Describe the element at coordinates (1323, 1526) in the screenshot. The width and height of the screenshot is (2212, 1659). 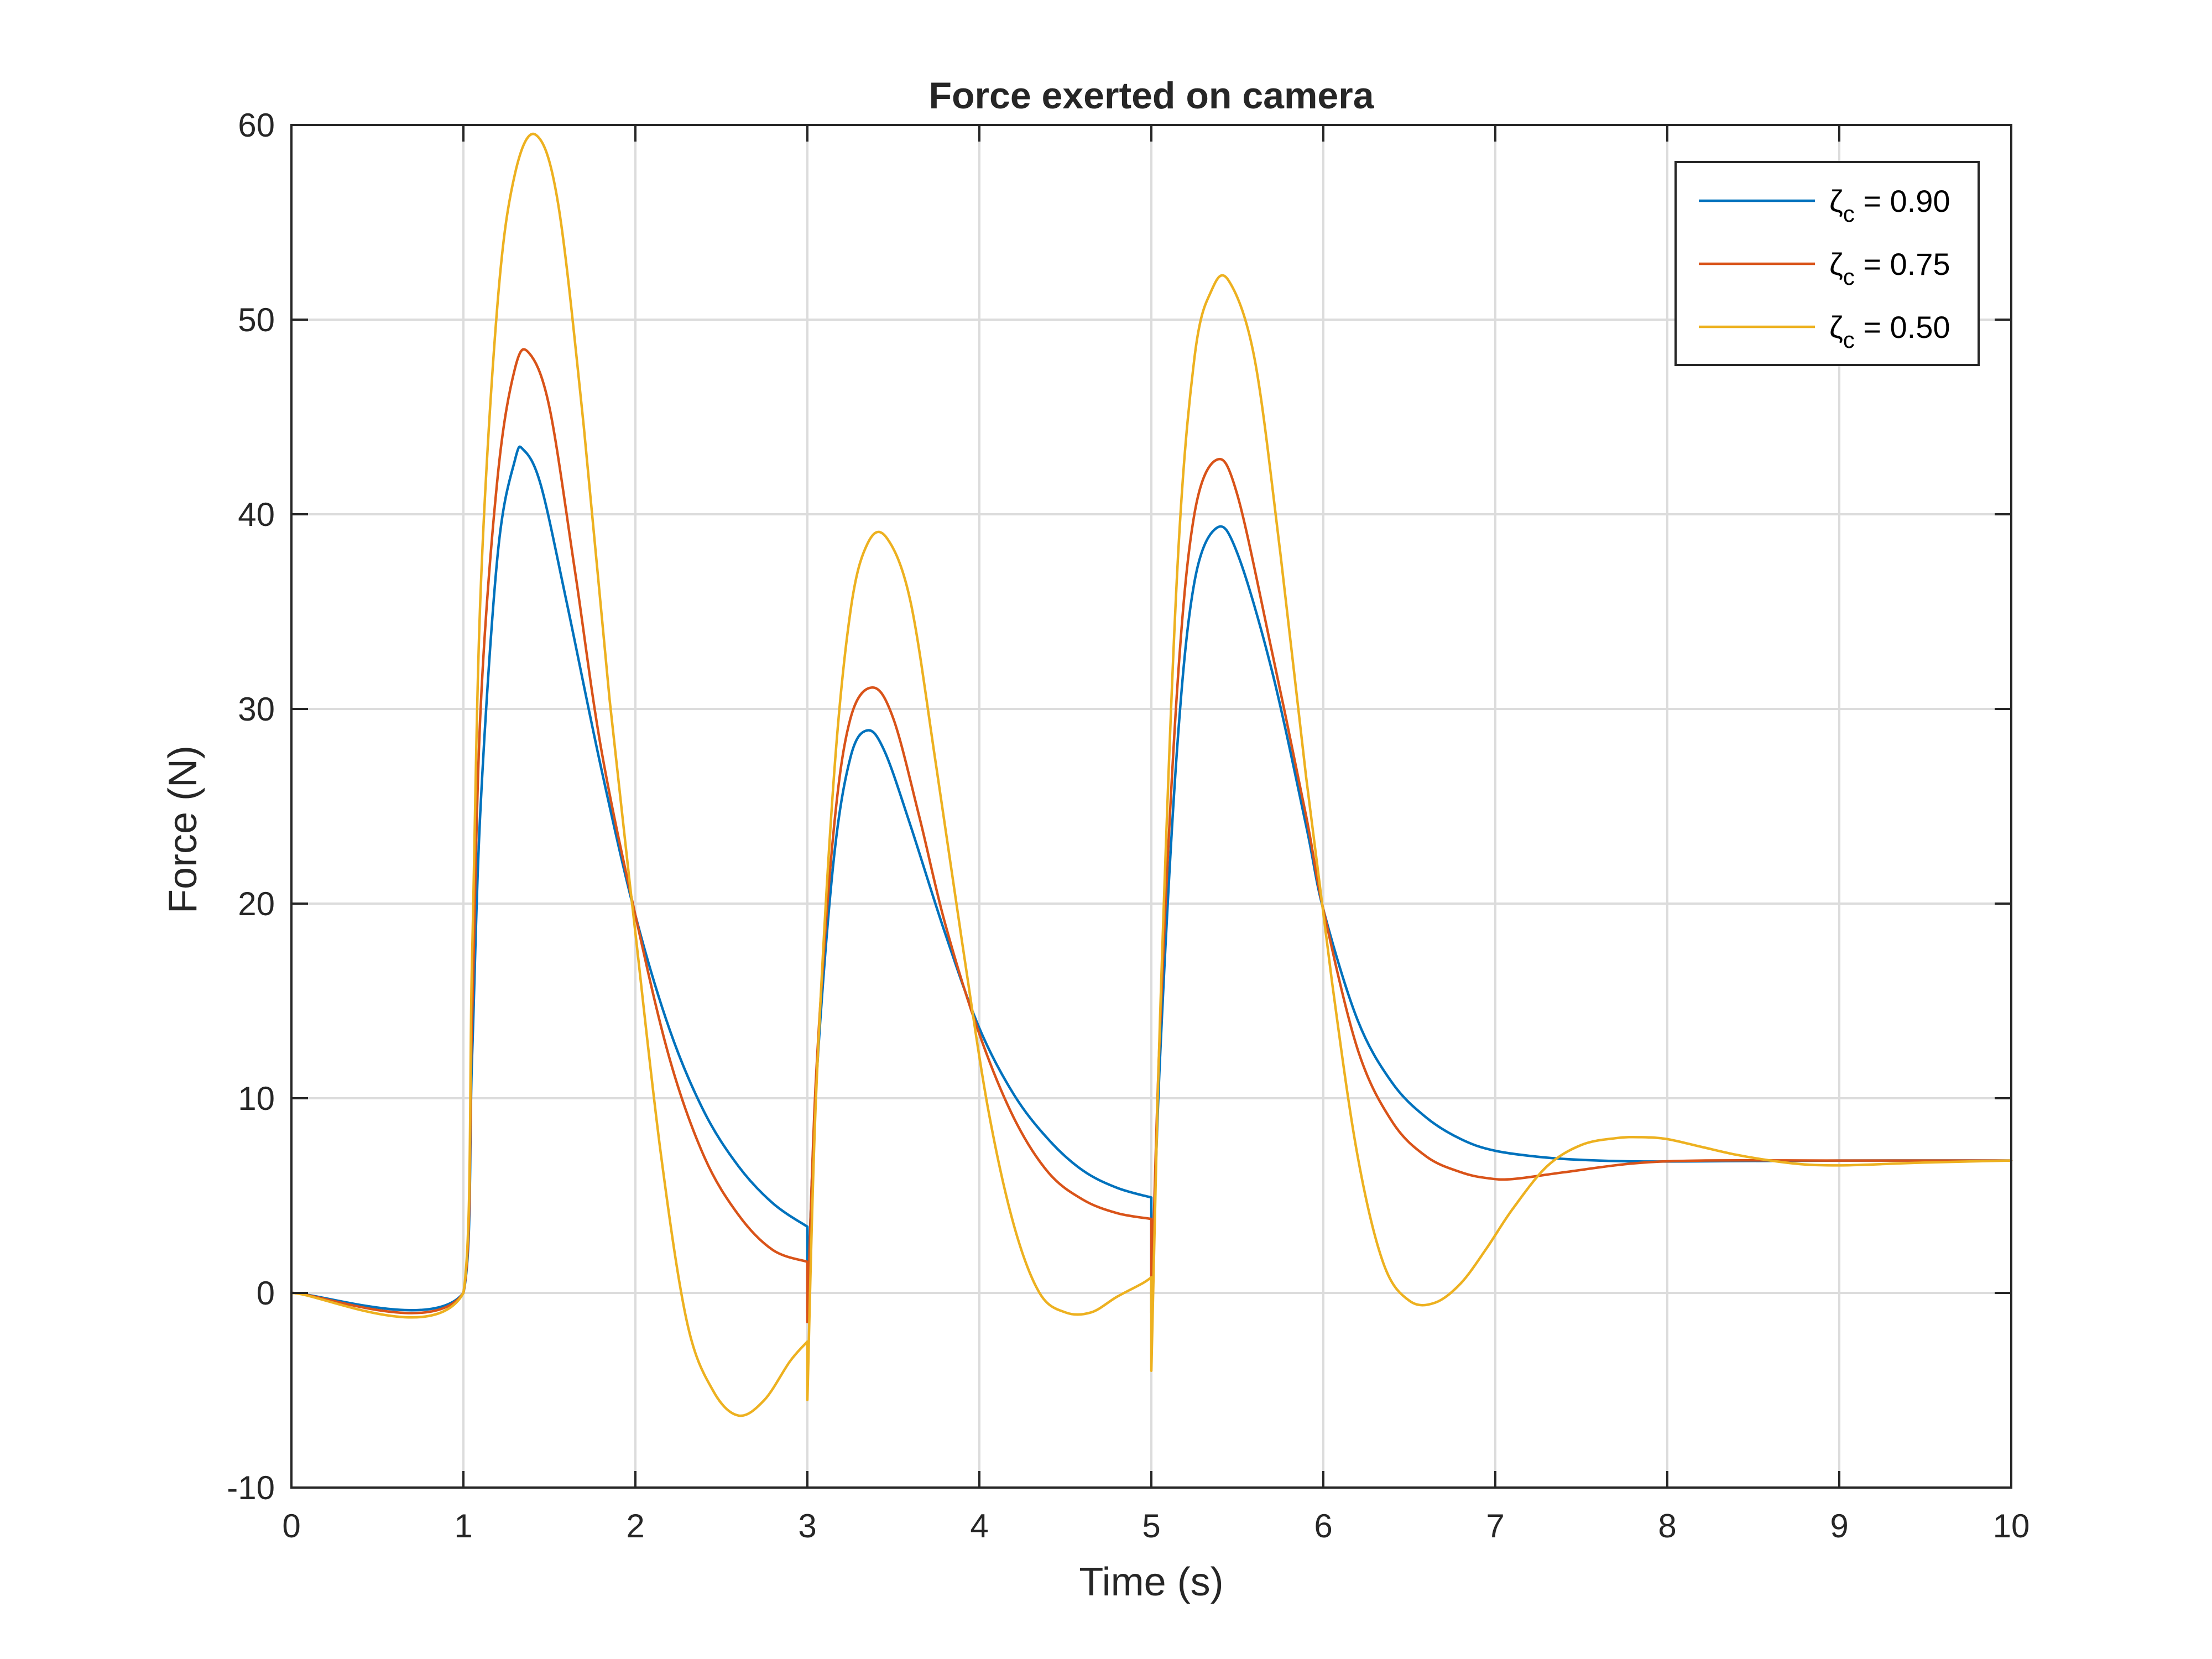
I see `x-tick-label: 6` at that location.